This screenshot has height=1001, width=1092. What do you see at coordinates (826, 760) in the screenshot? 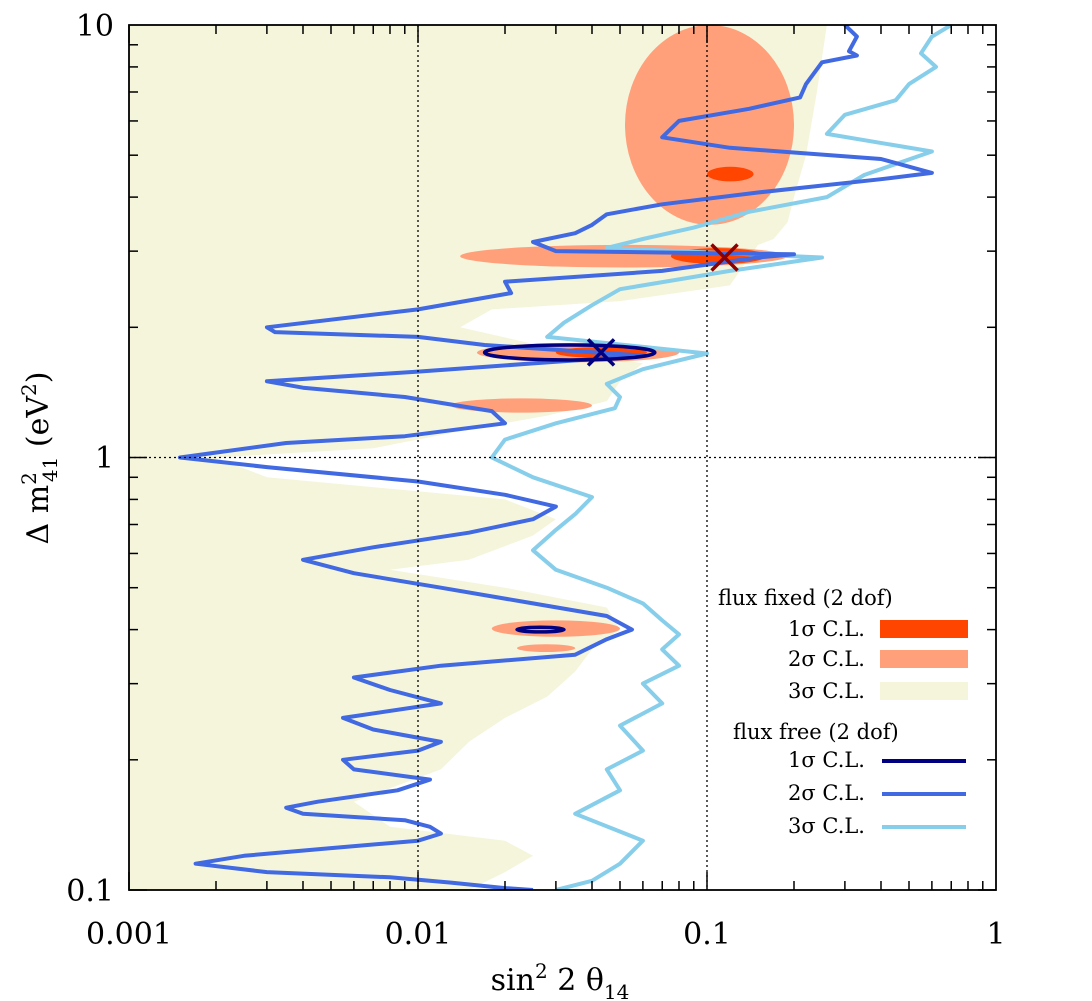
I see `legend-label-free-1sigma: 1σ C.L.` at bounding box center [826, 760].